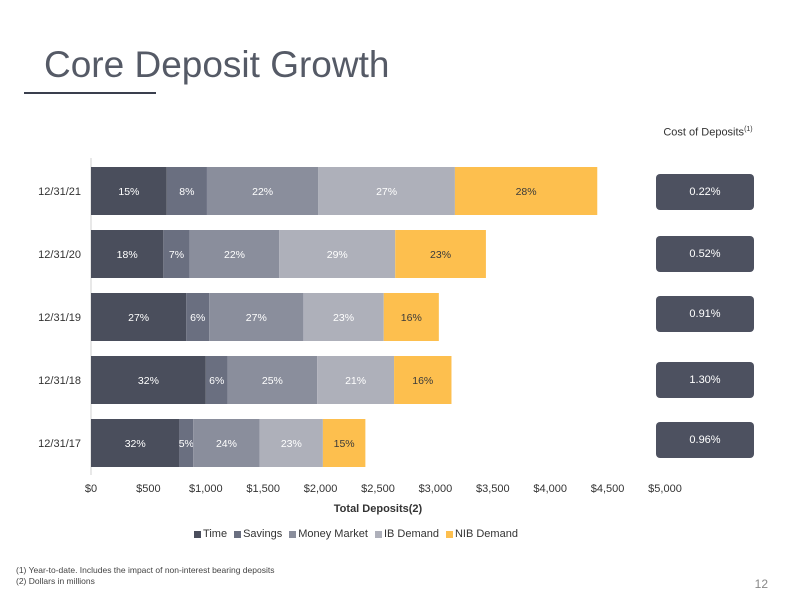 This screenshot has width=792, height=612. I want to click on x-tick-label: $2,000, so click(321, 489).